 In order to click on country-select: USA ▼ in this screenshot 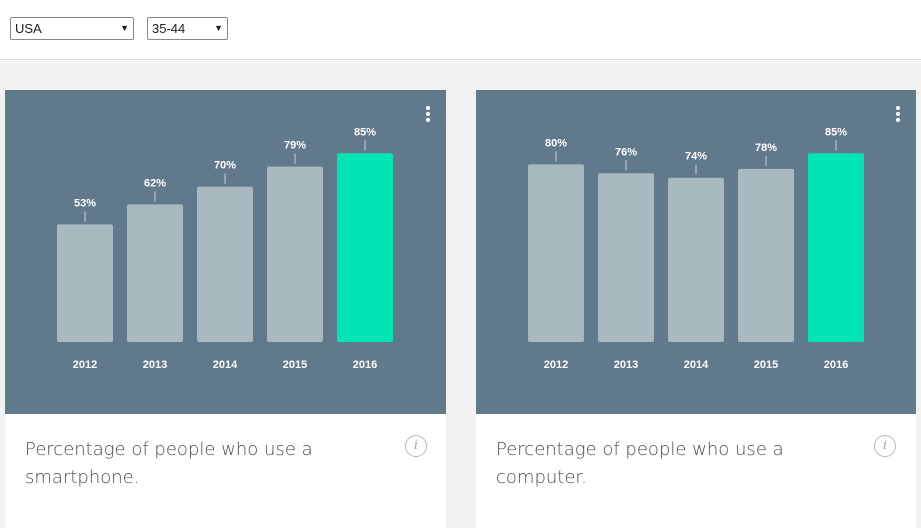, I will do `click(72, 28)`.